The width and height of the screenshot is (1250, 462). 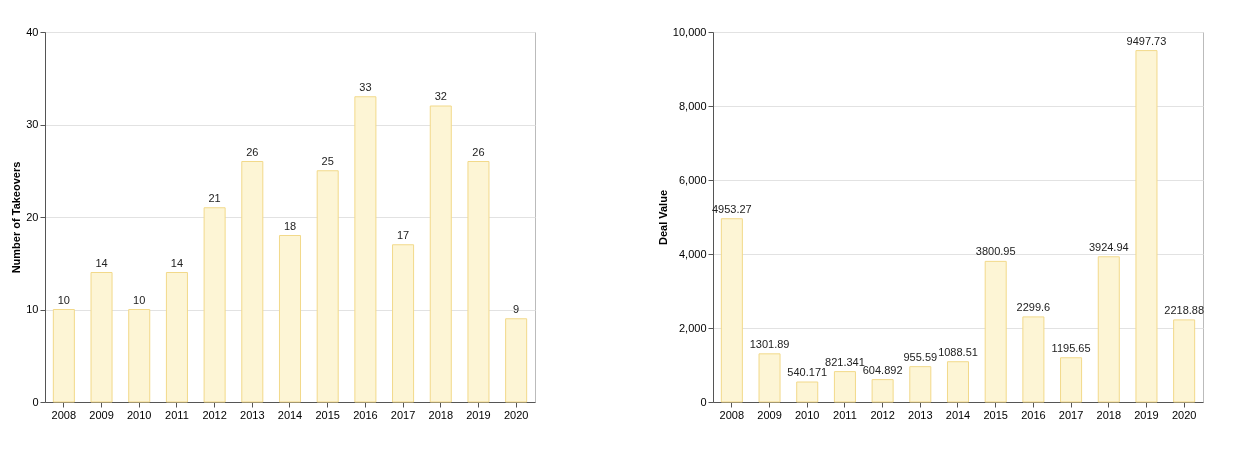 What do you see at coordinates (32, 216) in the screenshot?
I see `y-tick-label: 20` at bounding box center [32, 216].